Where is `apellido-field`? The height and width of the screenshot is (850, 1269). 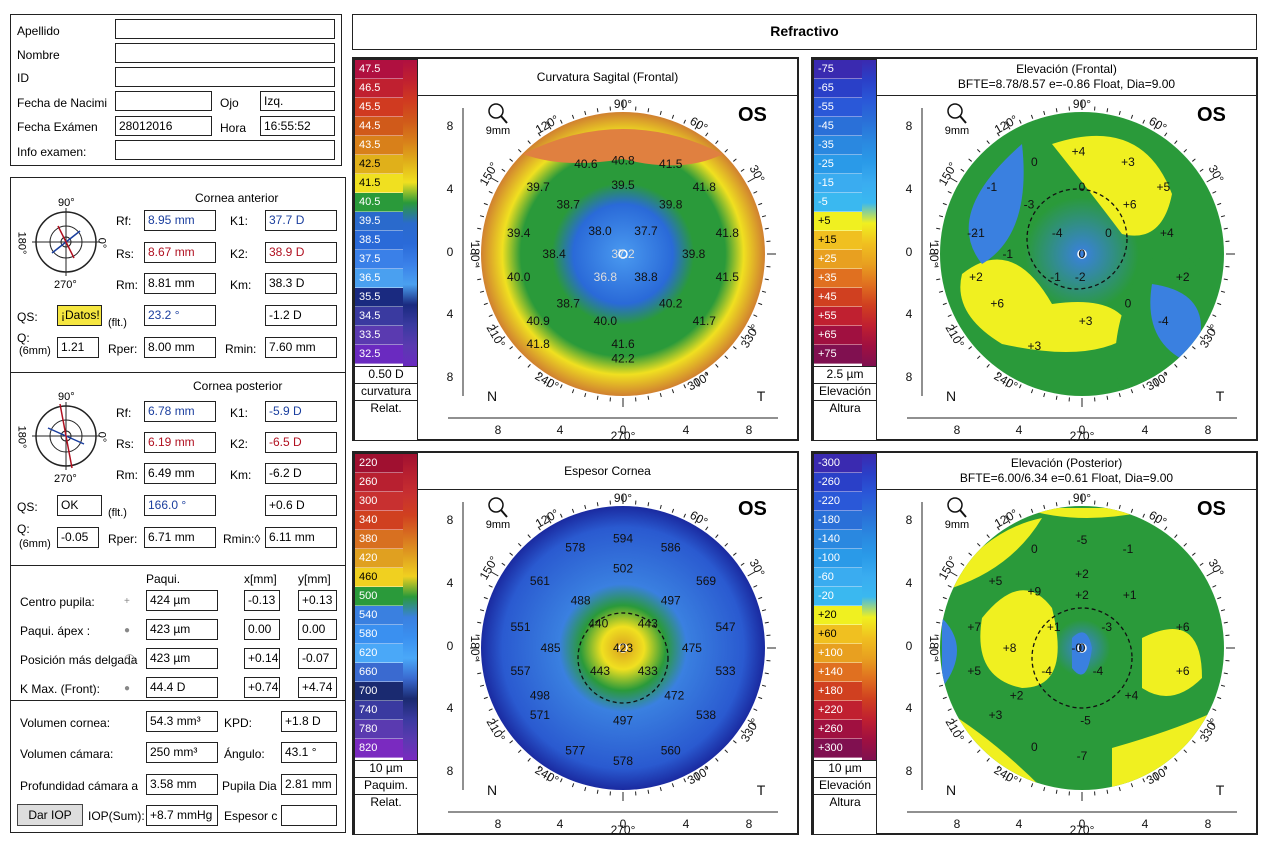 apellido-field is located at coordinates (225, 29).